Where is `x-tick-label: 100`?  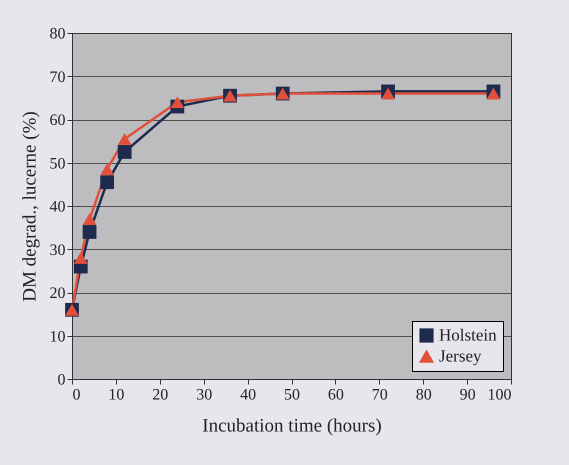
x-tick-label: 100 is located at coordinates (500, 395).